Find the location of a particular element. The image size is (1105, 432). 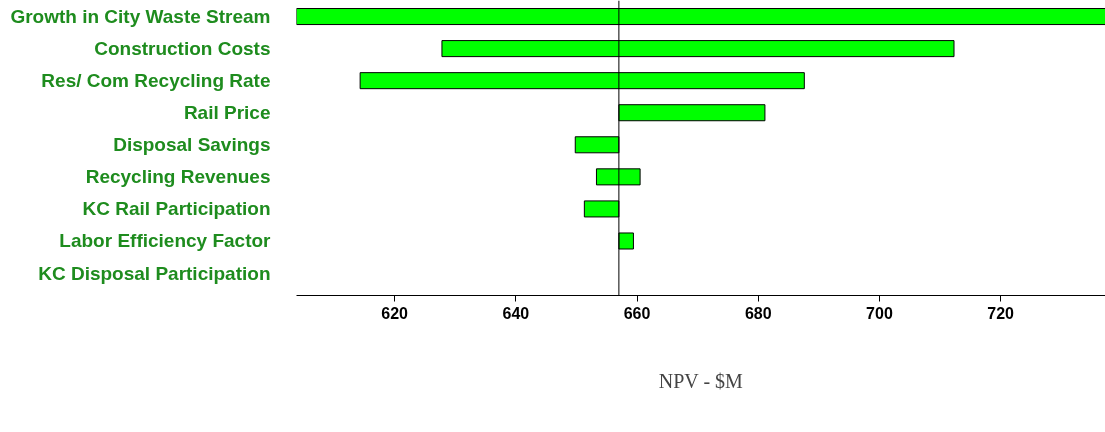

x-tick-label: 660 is located at coordinates (637, 313).